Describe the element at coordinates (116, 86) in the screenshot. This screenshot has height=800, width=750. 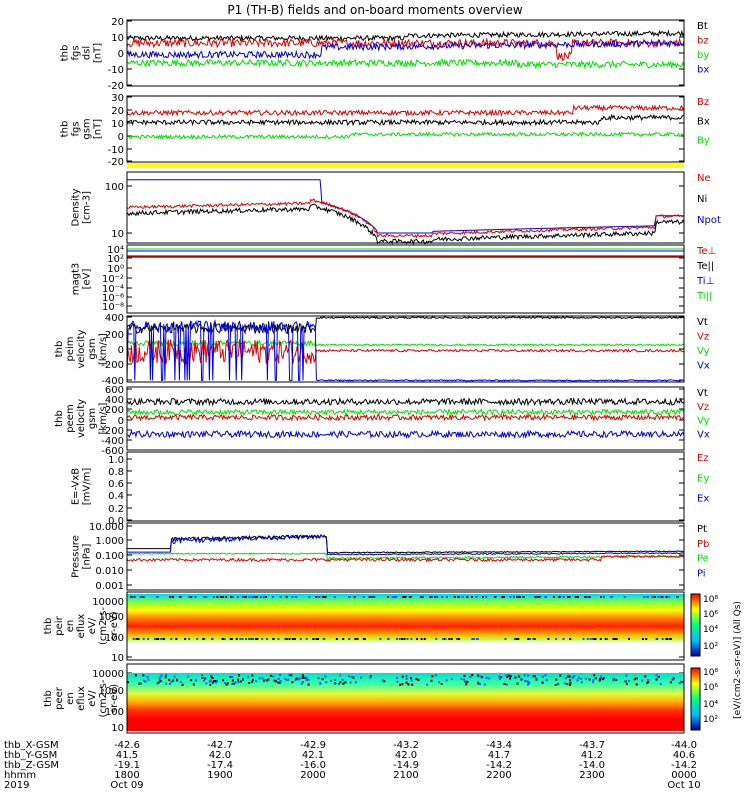
I see `ytick-fgs_dsl: -20` at that location.